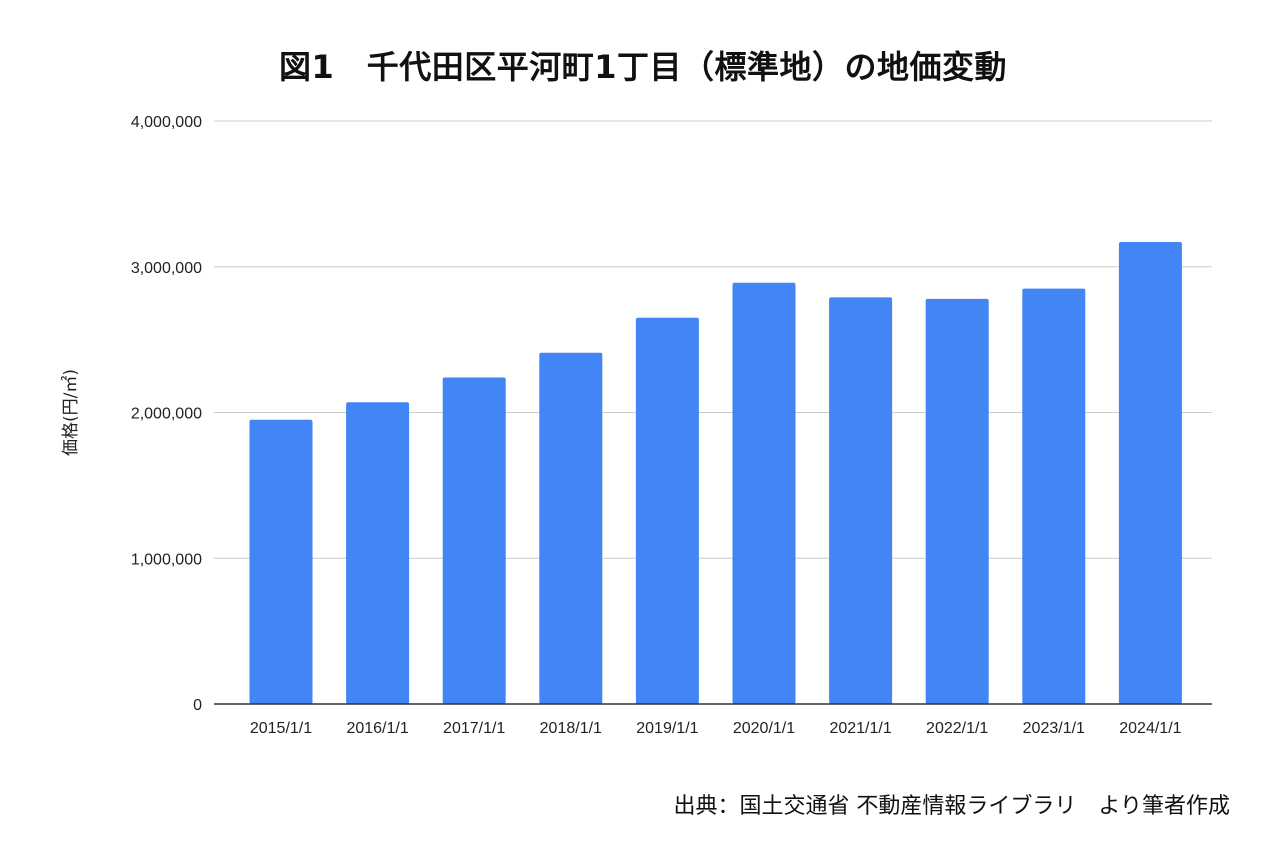  I want to click on bar-2023/1/1, so click(1054, 496).